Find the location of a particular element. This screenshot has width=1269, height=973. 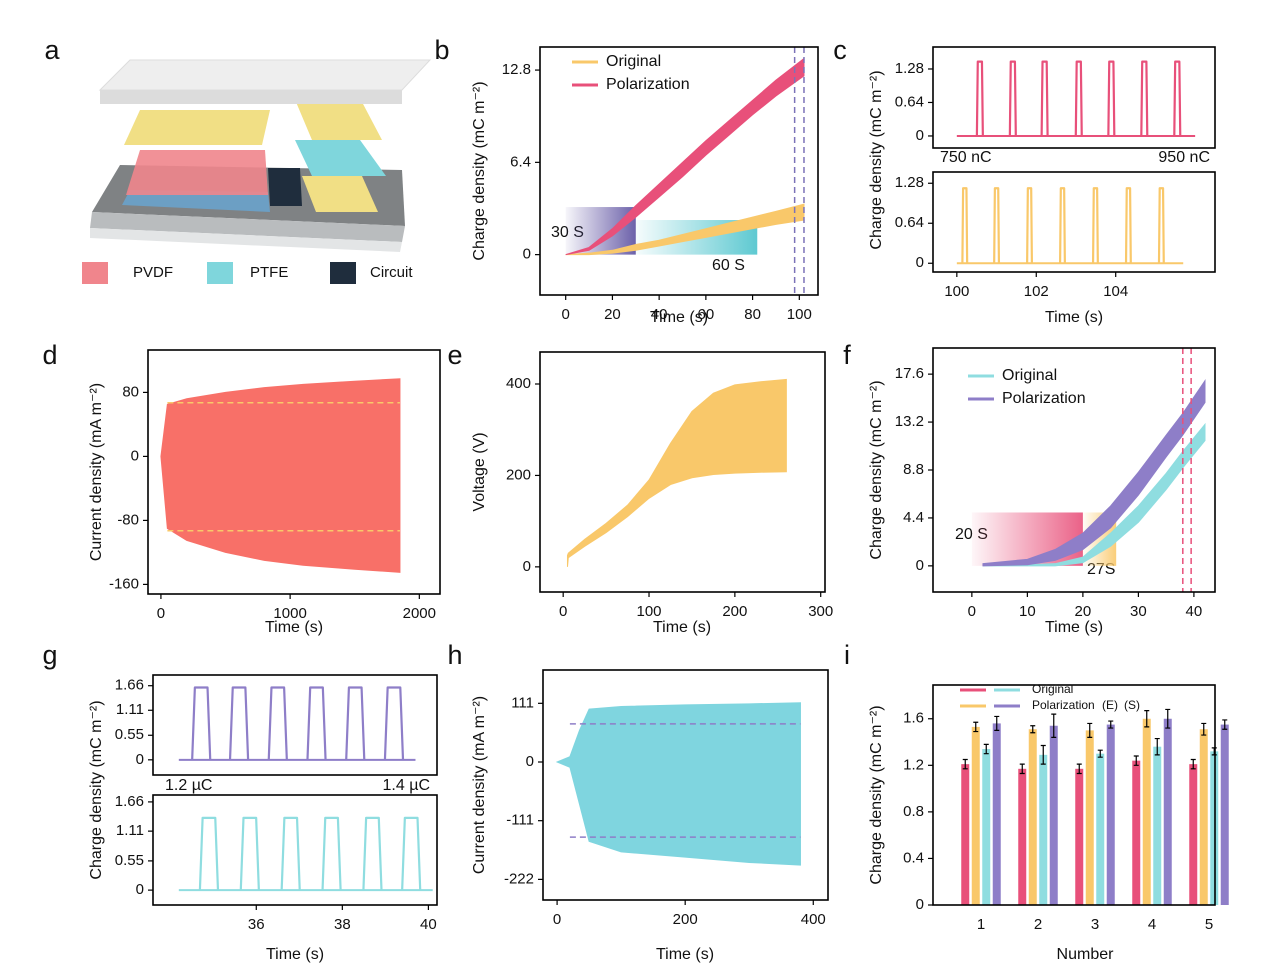

x-tick-label: 40 is located at coordinates (428, 924).